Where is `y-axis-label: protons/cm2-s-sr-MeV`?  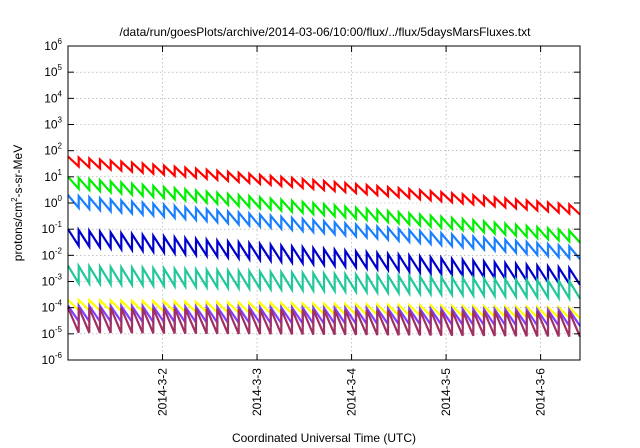
y-axis-label: protons/cm2-s-sr-MeV is located at coordinates (17, 203).